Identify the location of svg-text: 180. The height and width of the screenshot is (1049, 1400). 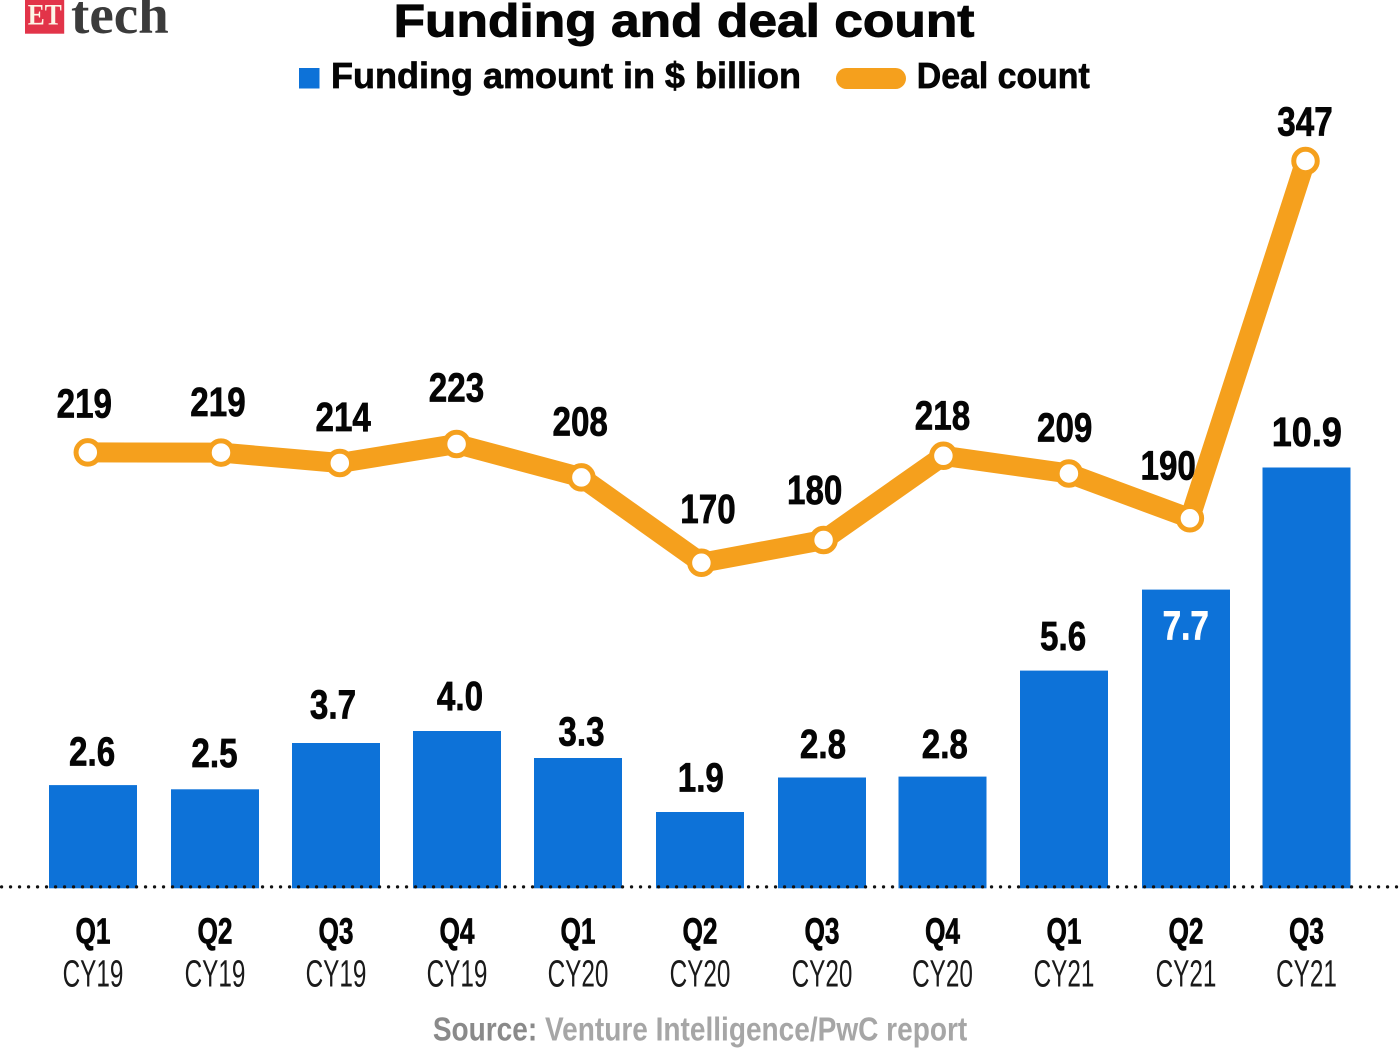
(814, 490).